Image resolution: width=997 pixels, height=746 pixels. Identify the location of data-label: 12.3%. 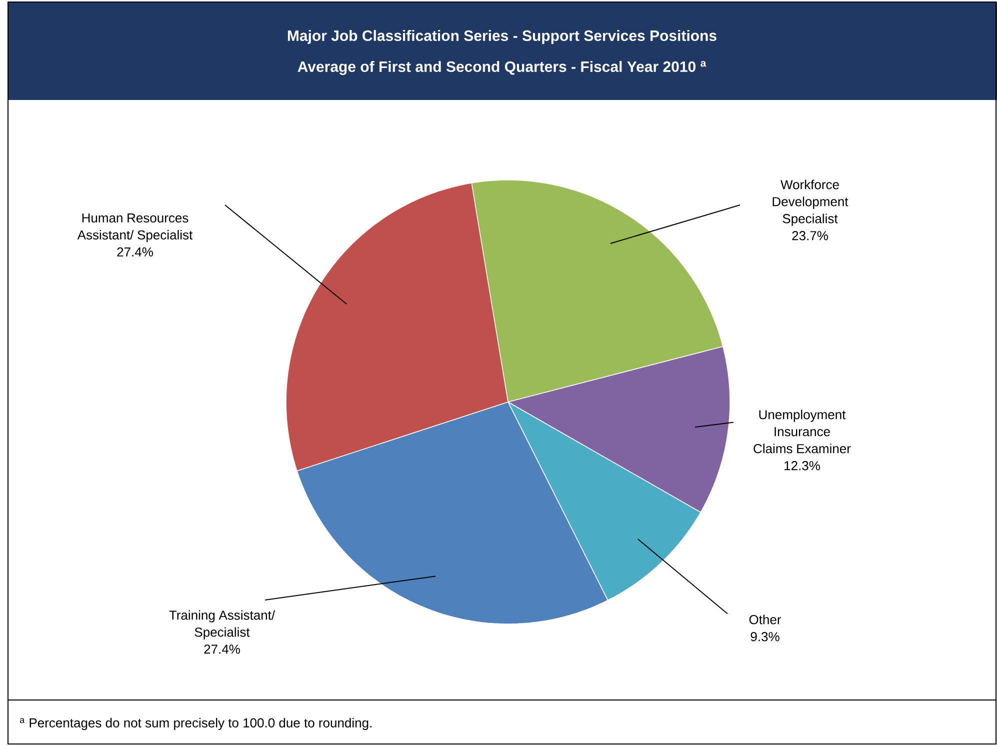
(802, 465).